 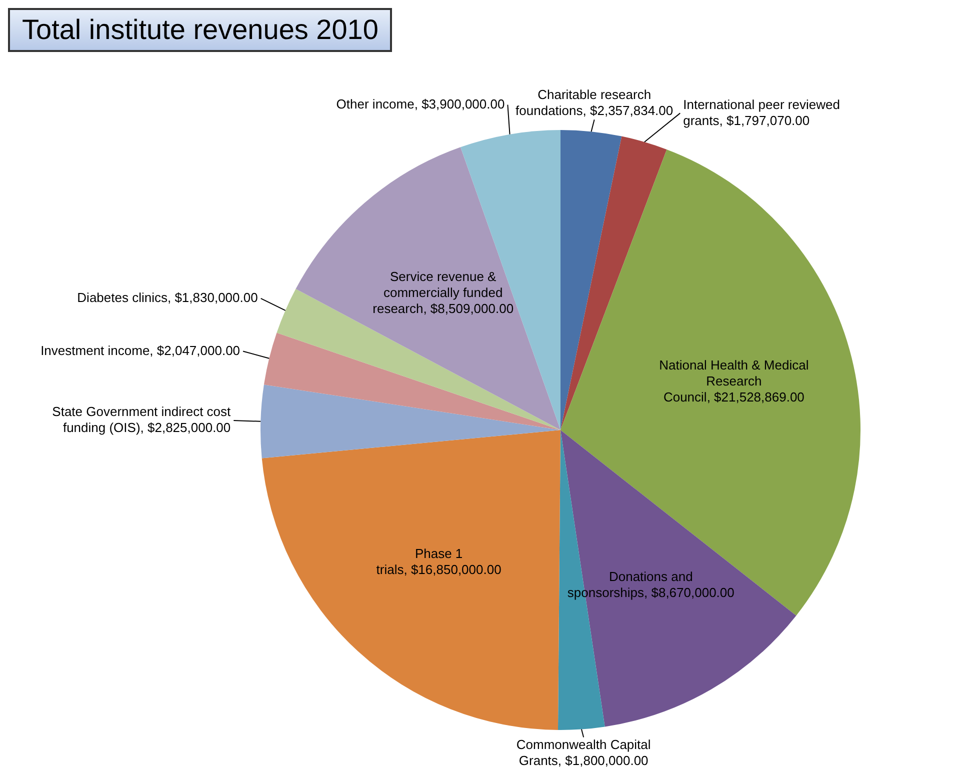 What do you see at coordinates (140, 350) in the screenshot?
I see `slice-label: Investment income, $2,047,000.00` at bounding box center [140, 350].